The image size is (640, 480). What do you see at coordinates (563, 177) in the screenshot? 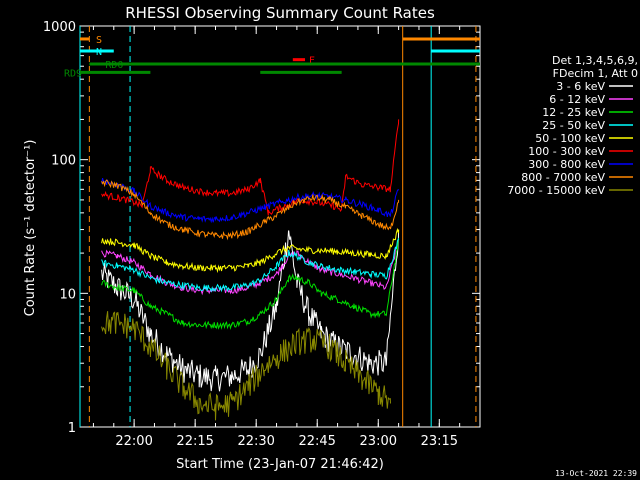
I see `legend-entry-label: 800 - 7000 keV` at bounding box center [563, 177].